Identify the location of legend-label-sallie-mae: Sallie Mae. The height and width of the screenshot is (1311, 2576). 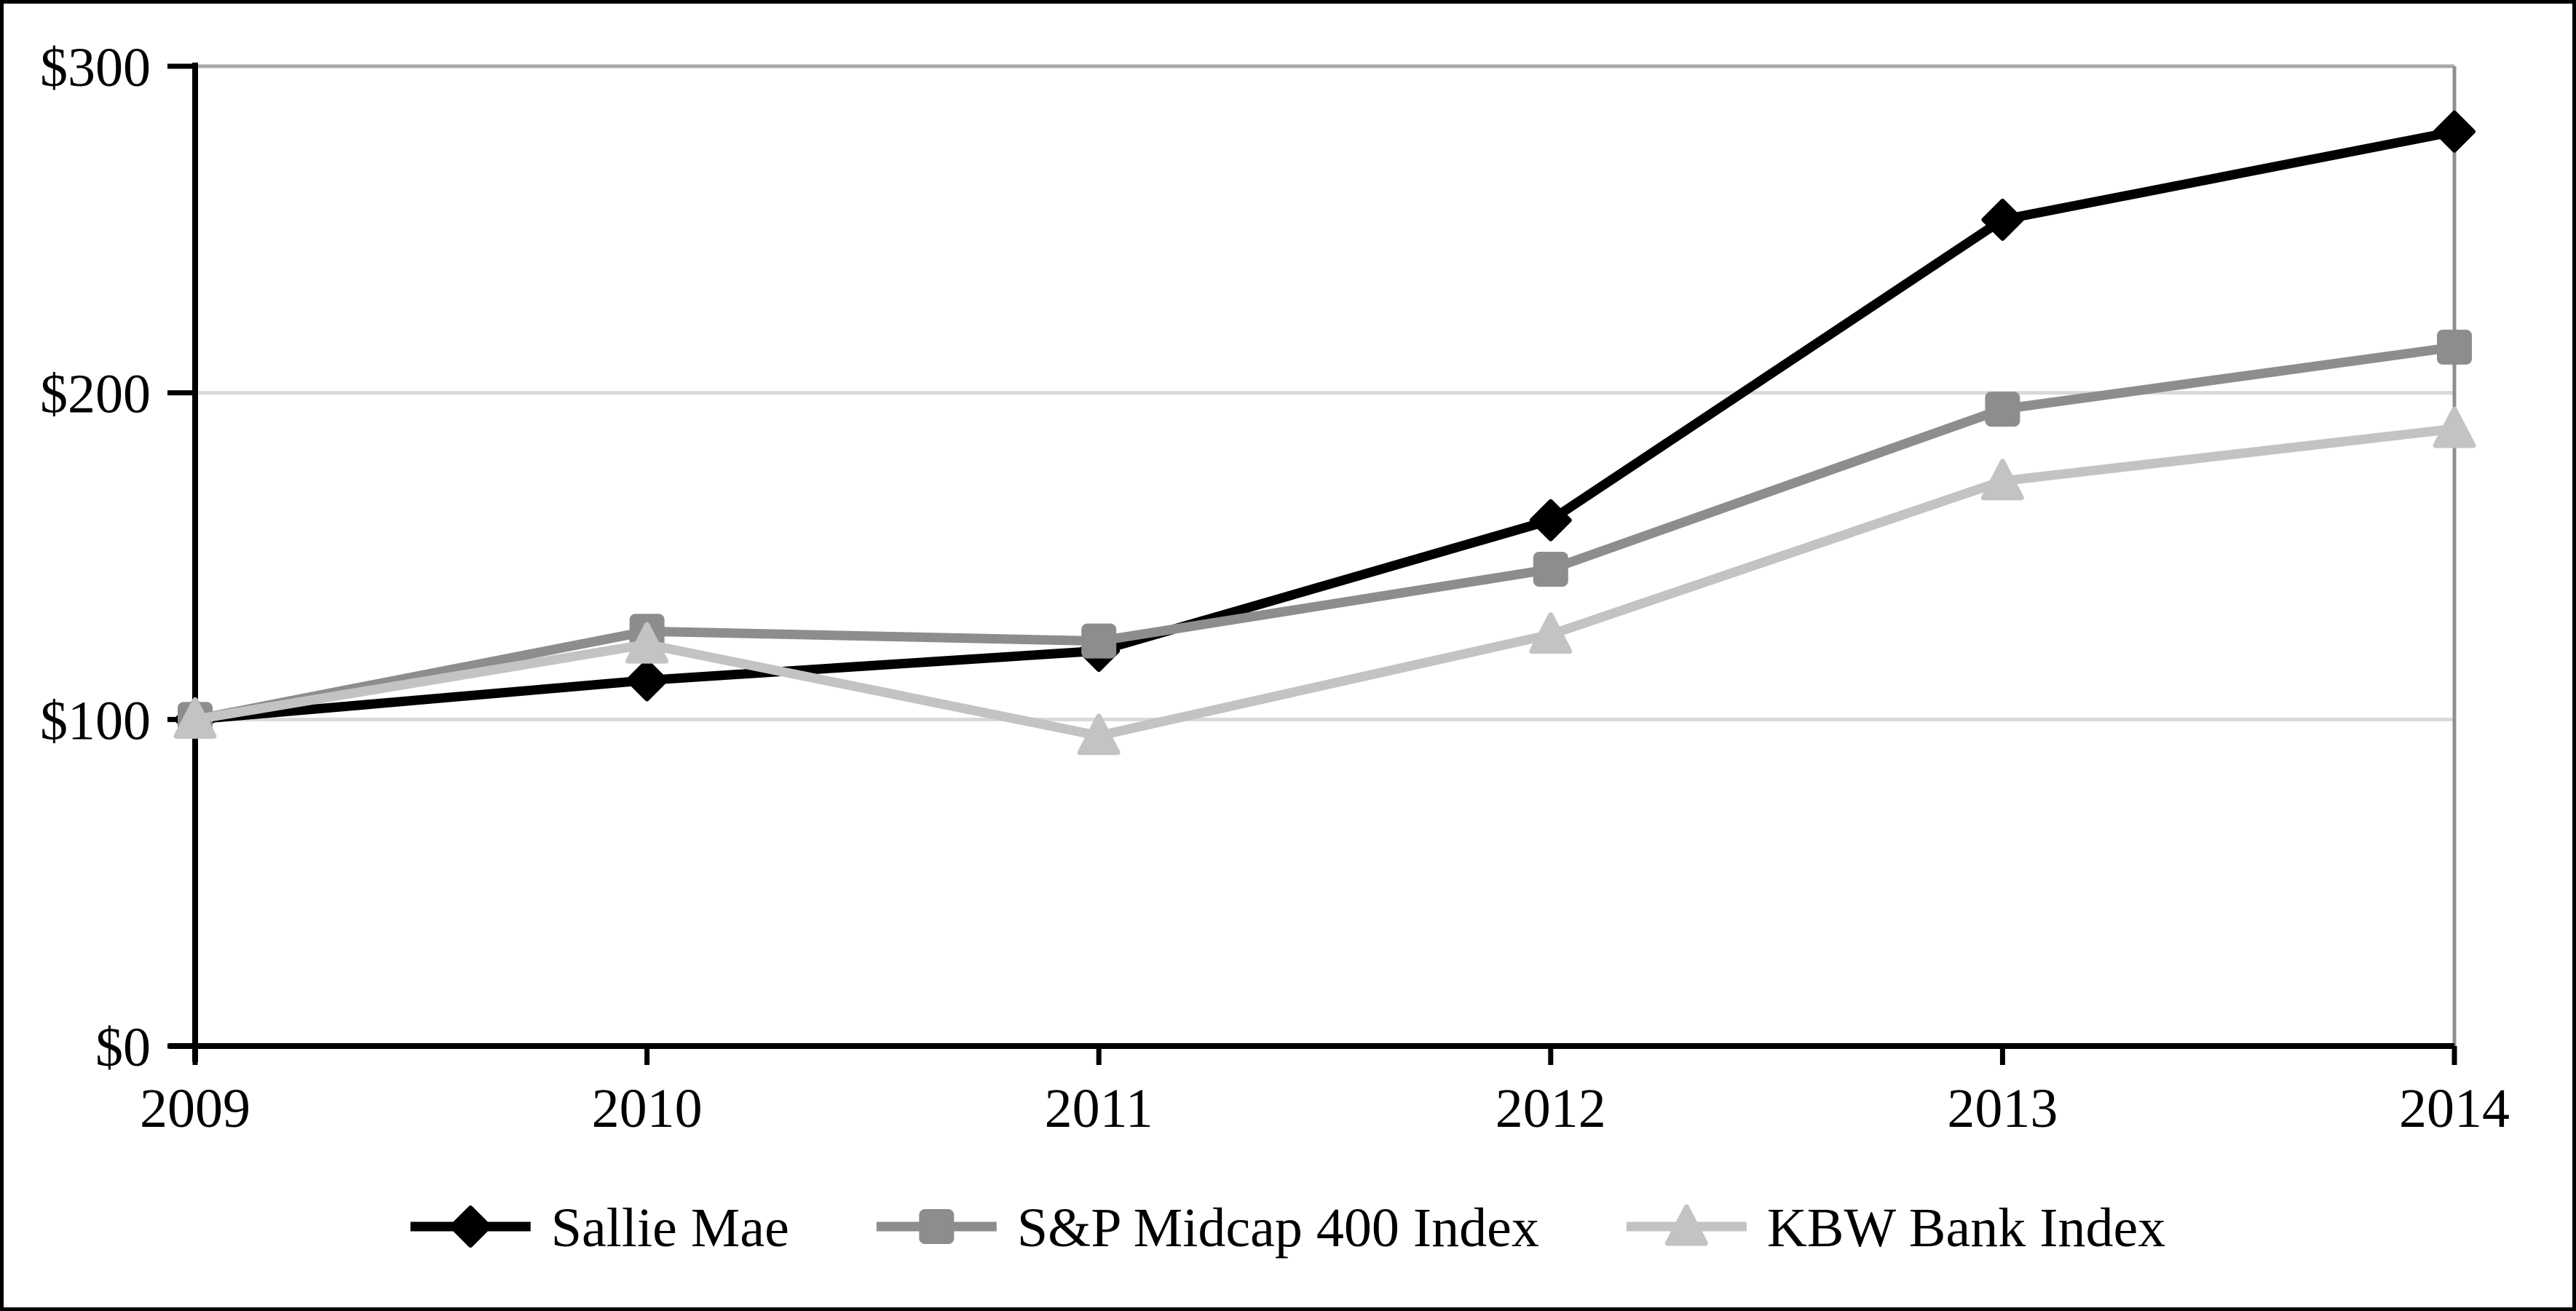
(670, 1228).